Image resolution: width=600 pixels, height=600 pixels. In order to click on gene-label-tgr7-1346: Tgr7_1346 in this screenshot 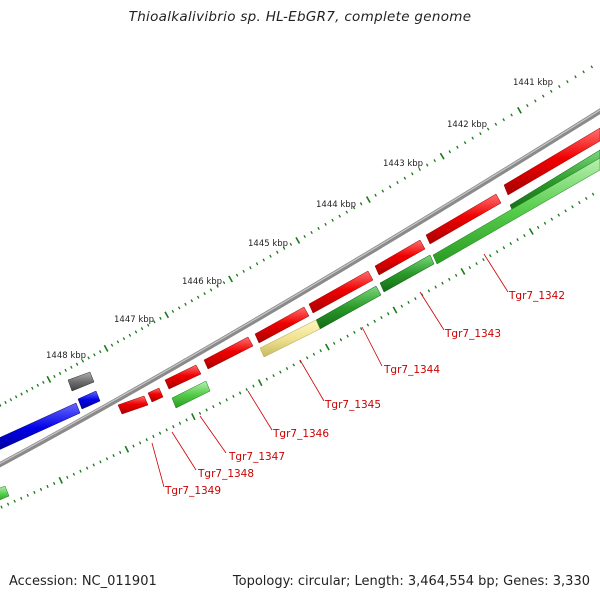, I will do `click(300, 434)`.